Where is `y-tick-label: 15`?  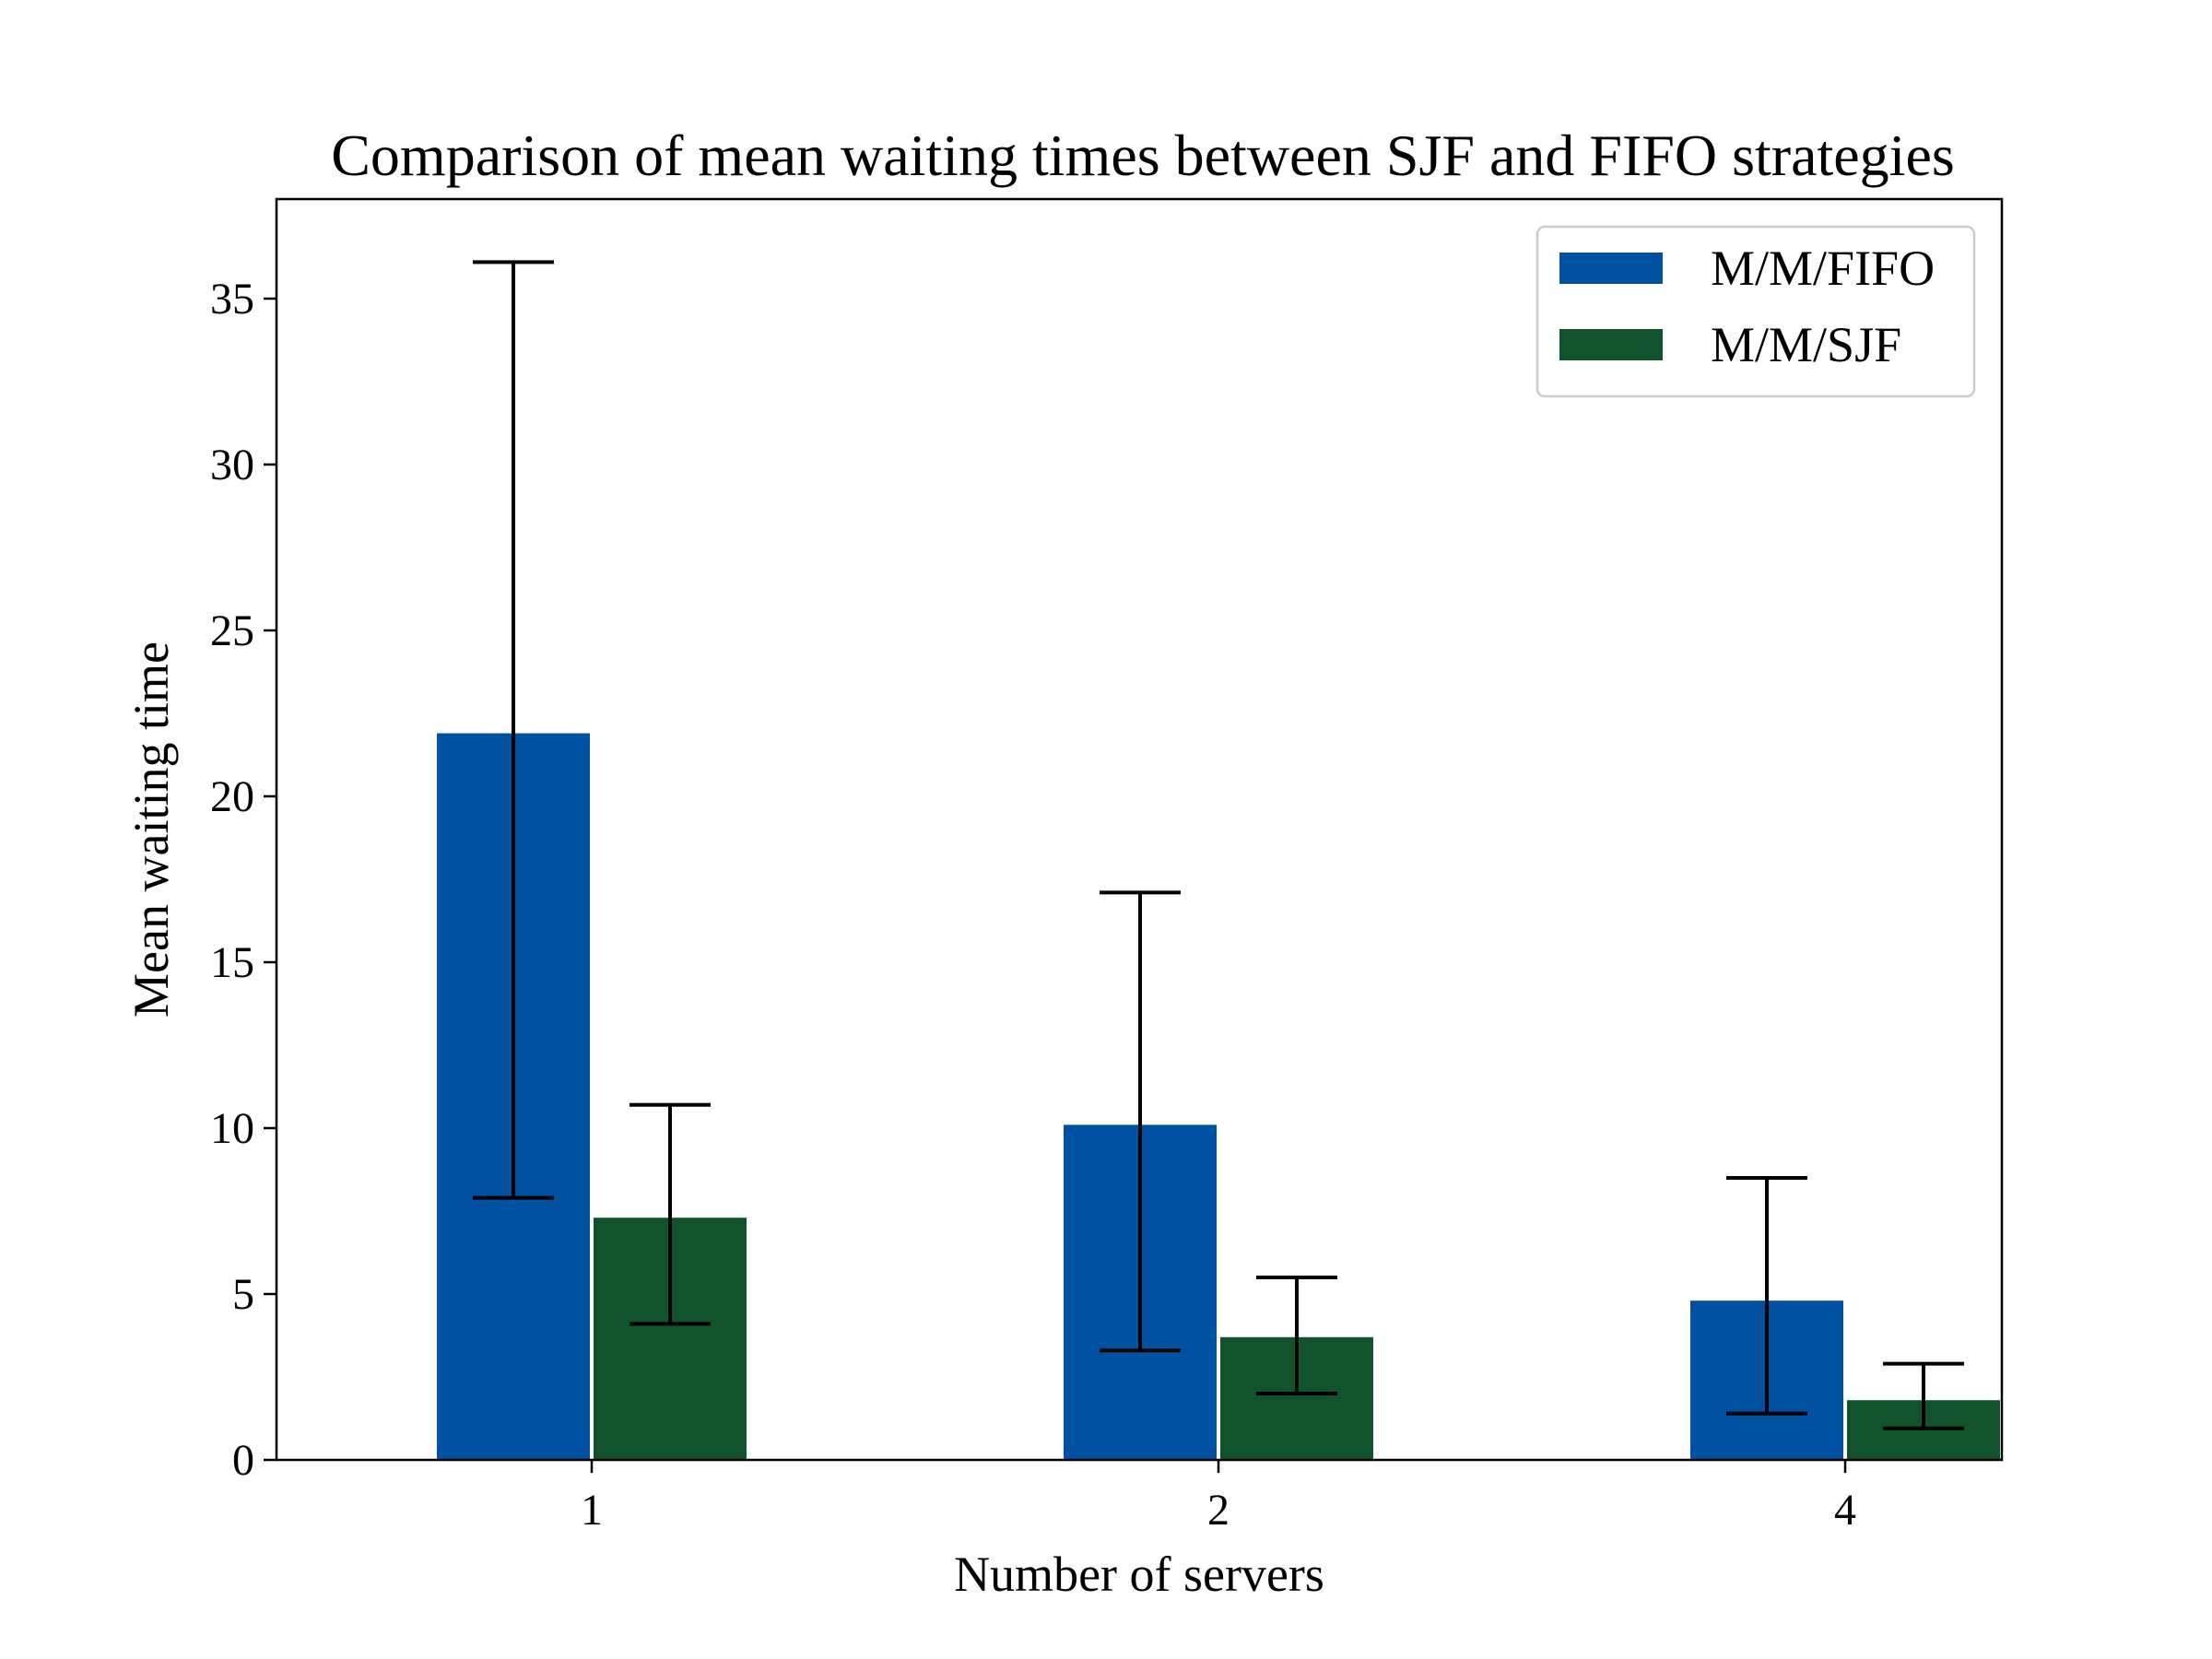
y-tick-label: 15 is located at coordinates (232, 962).